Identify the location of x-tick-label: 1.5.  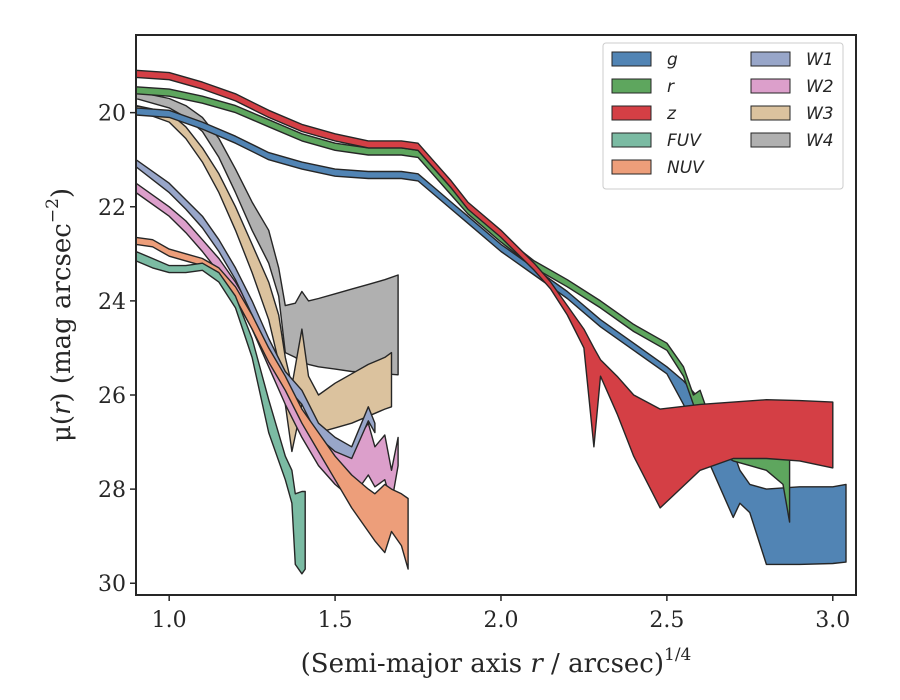
(335, 620).